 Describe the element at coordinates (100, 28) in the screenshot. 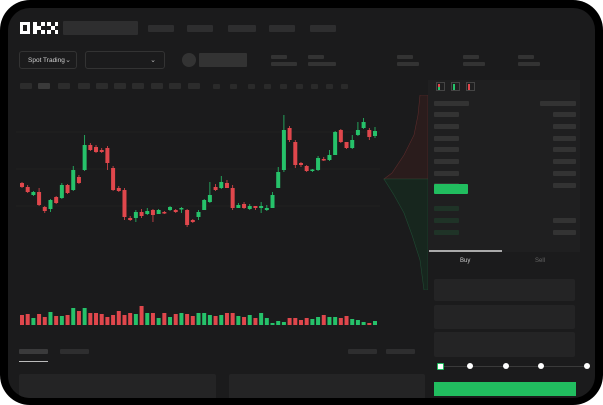

I see `search-bar` at that location.